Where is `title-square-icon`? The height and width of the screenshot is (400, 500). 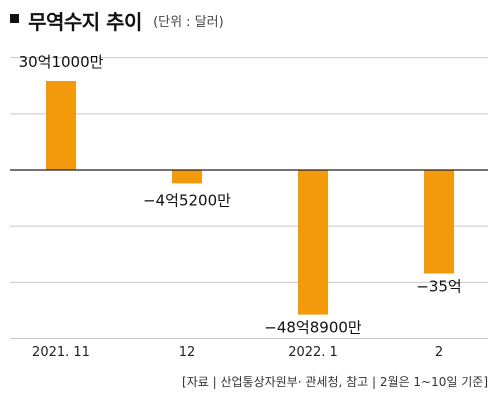 title-square-icon is located at coordinates (14, 18).